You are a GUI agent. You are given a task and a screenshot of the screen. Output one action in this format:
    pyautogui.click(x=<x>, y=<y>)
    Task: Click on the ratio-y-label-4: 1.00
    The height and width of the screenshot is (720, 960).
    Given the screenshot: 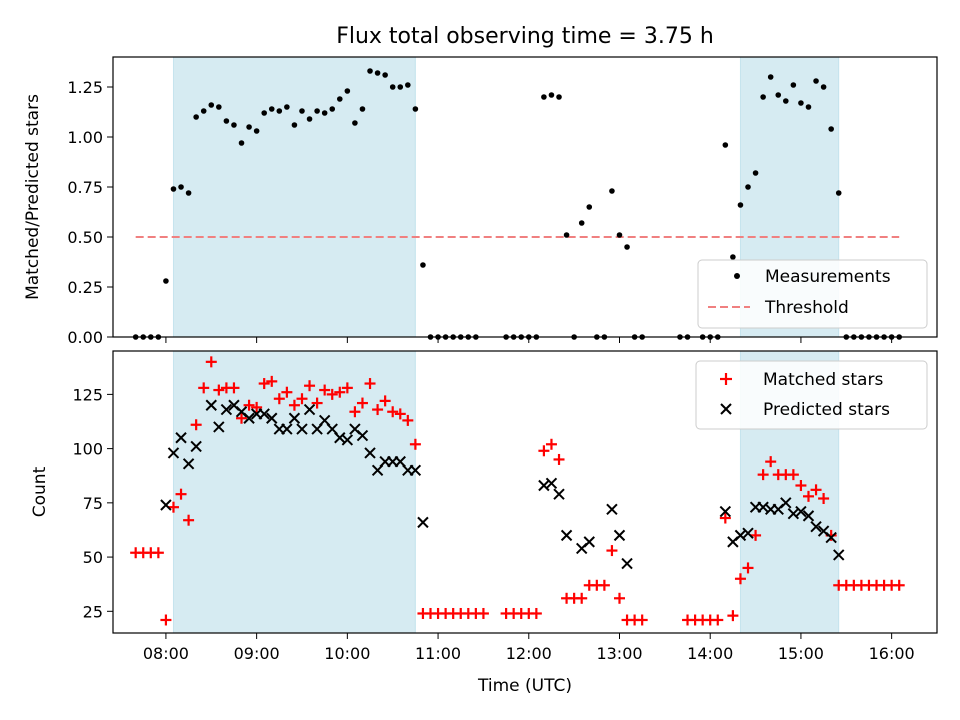 What is the action you would take?
    pyautogui.click(x=85, y=137)
    